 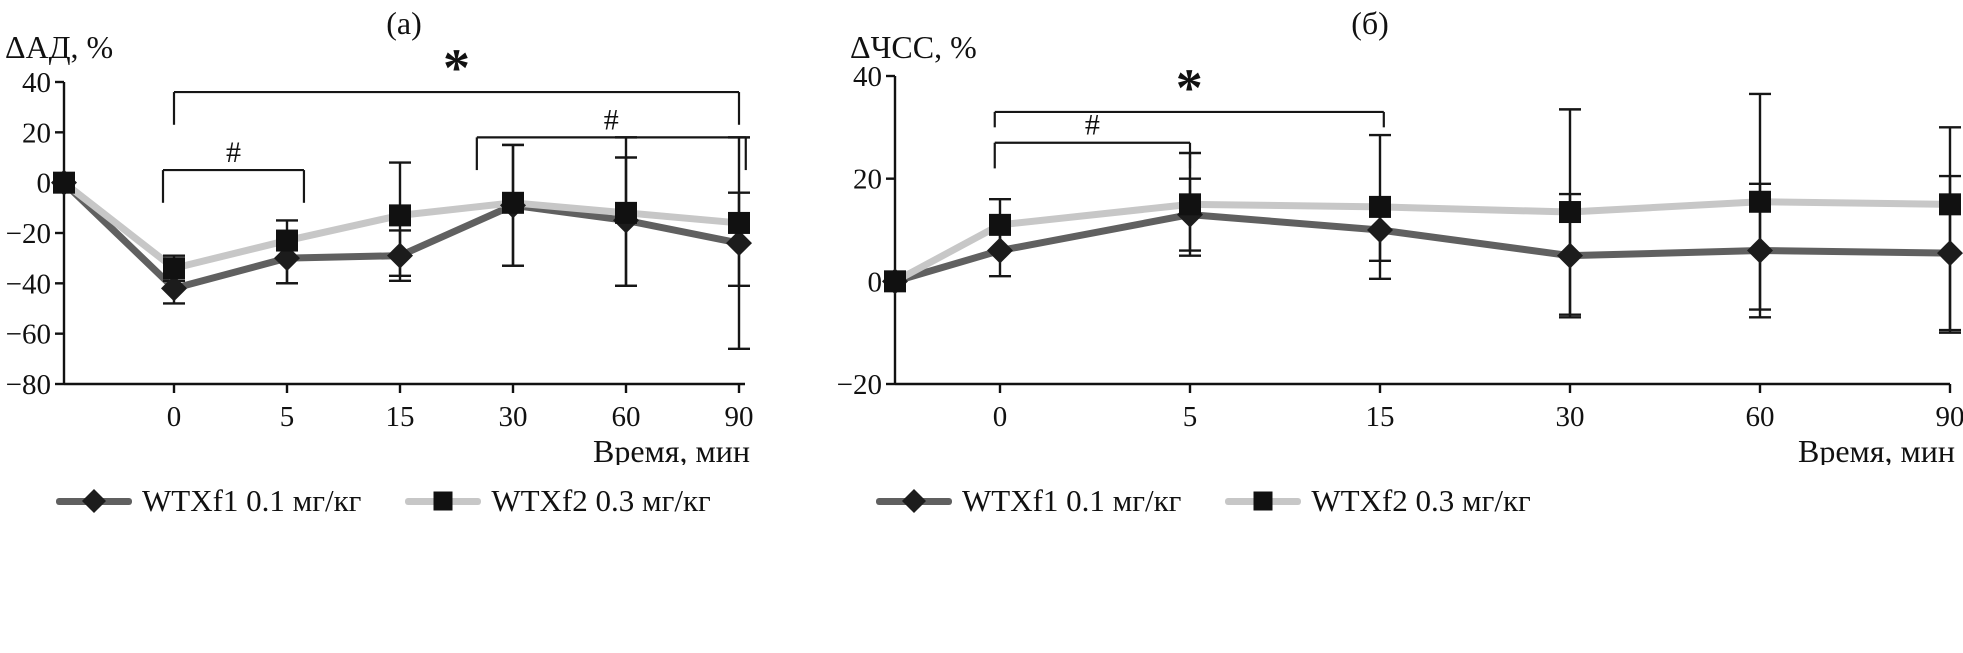 What do you see at coordinates (404, 23) in the screenshot?
I see `panel-title: (а)` at bounding box center [404, 23].